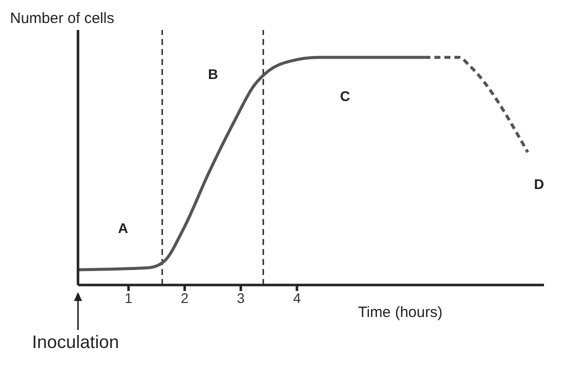 The image size is (582, 366). What do you see at coordinates (345, 96) in the screenshot?
I see `annotation: C` at bounding box center [345, 96].